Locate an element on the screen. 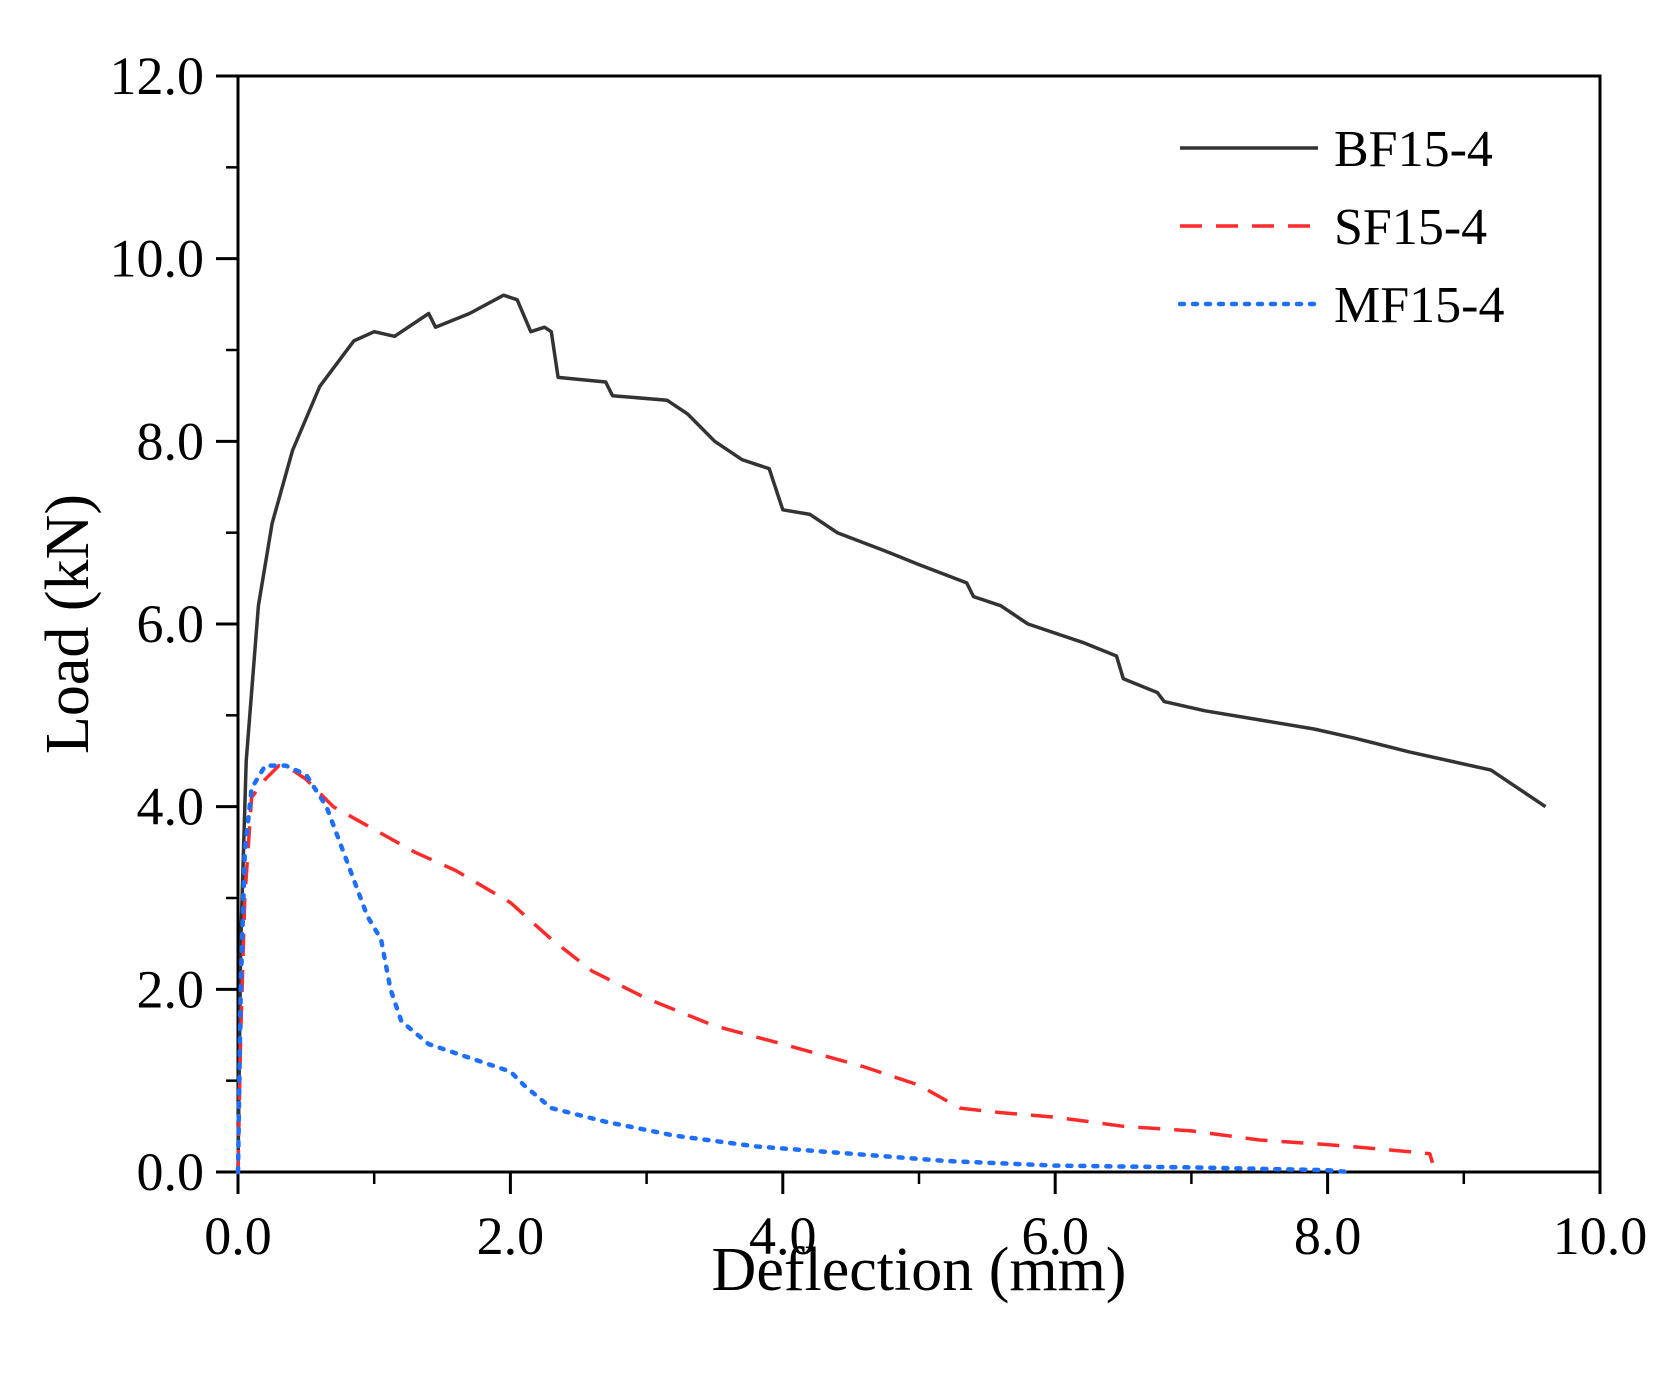 The height and width of the screenshot is (1384, 1668). x-tick-labels: 0.0 2.0 4.0 6.0 8.0 10.0 is located at coordinates (925, 1236).